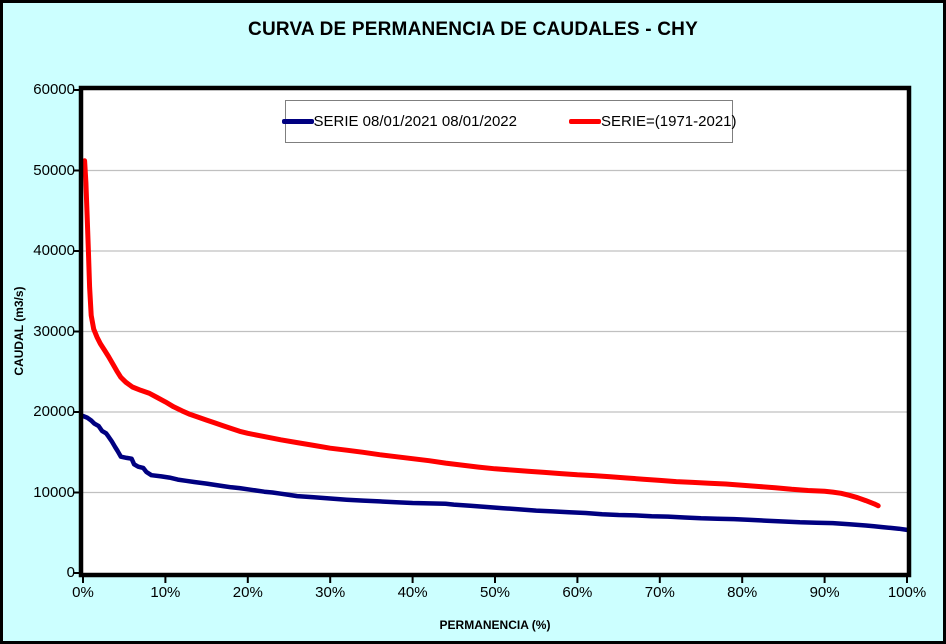  Describe the element at coordinates (415, 121) in the screenshot. I see `legend-label: SERIE 08/01/2021 08/01/2022` at that location.